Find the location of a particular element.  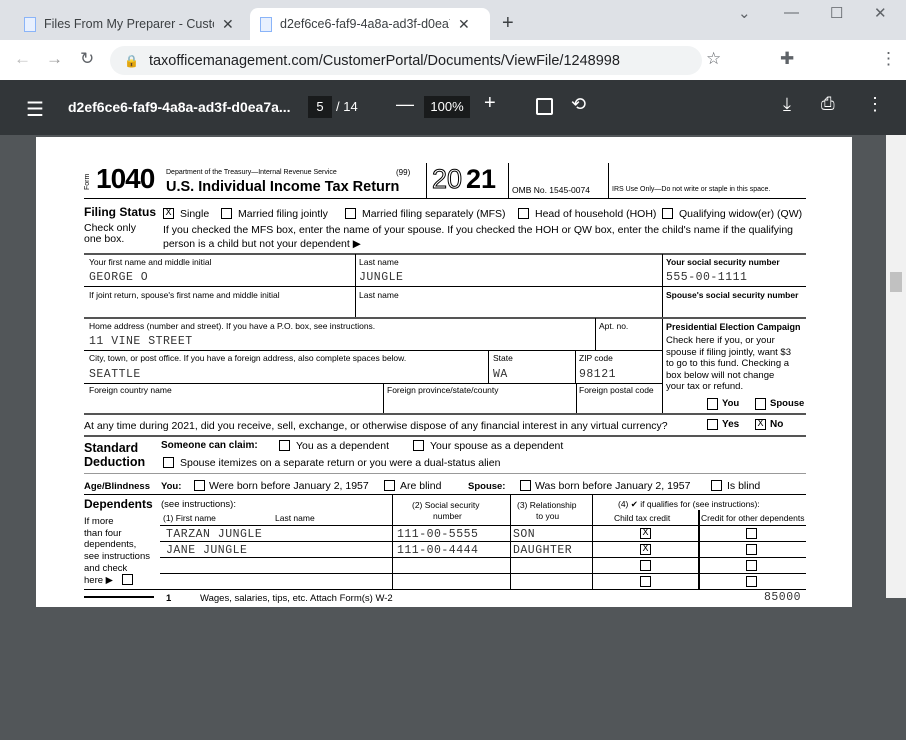

you-born-checkbox is located at coordinates (199, 485).